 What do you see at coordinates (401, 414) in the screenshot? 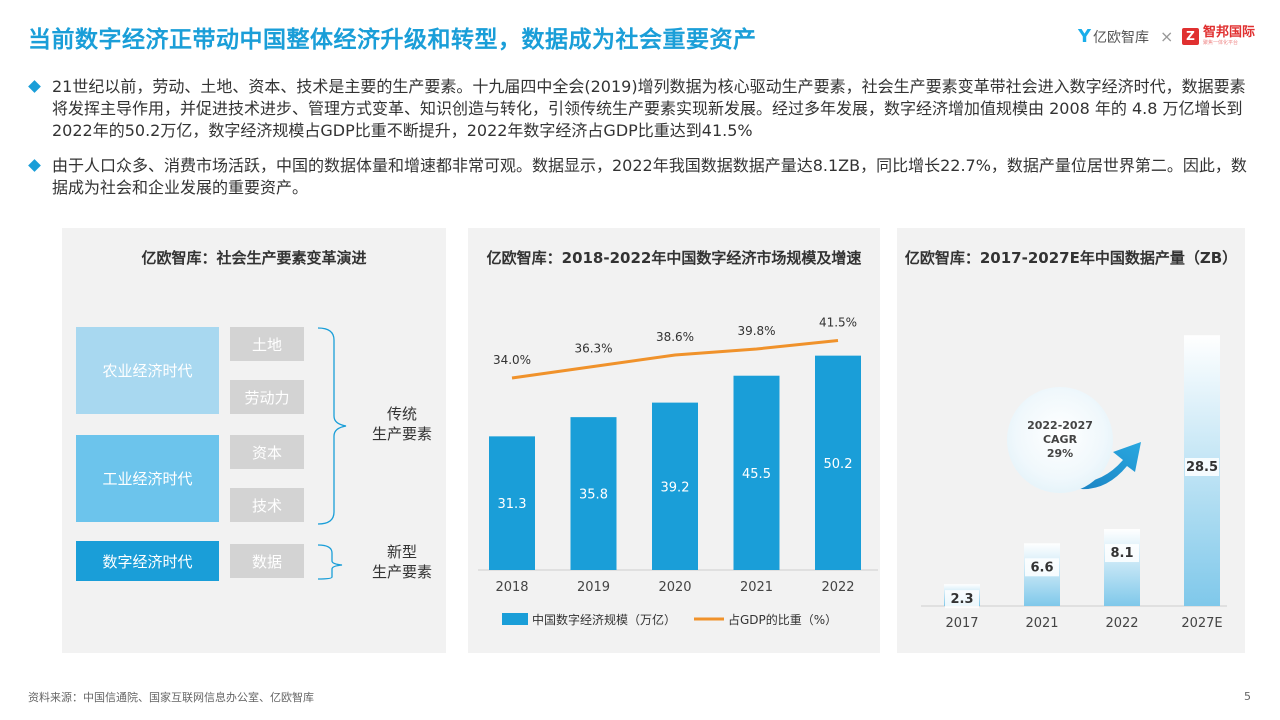
I see `traditional-label-line: 传统` at bounding box center [401, 414].